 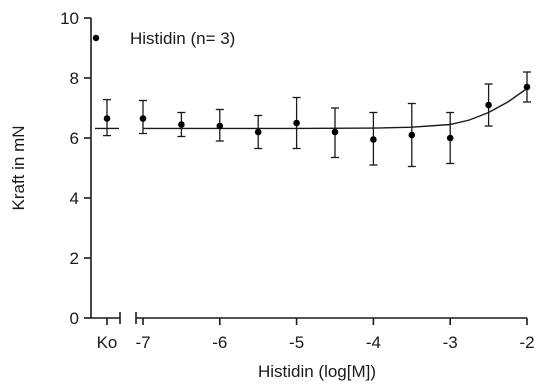 I want to click on legend-marker, so click(x=96, y=38).